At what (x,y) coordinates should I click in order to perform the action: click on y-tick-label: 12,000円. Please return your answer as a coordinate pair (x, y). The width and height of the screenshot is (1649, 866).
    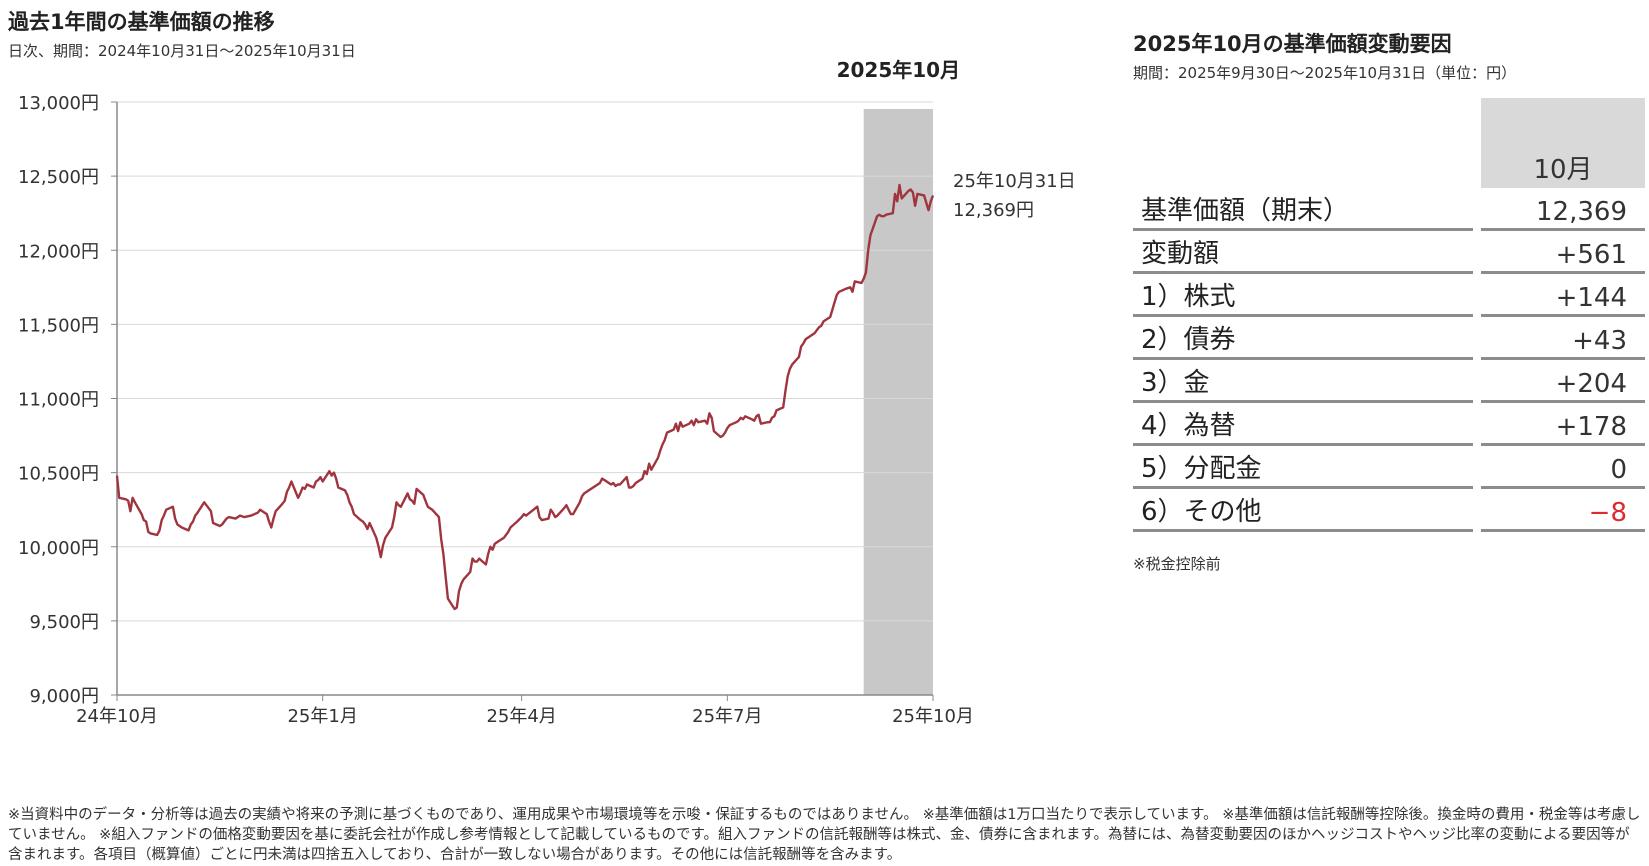
    Looking at the image, I should click on (58, 251).